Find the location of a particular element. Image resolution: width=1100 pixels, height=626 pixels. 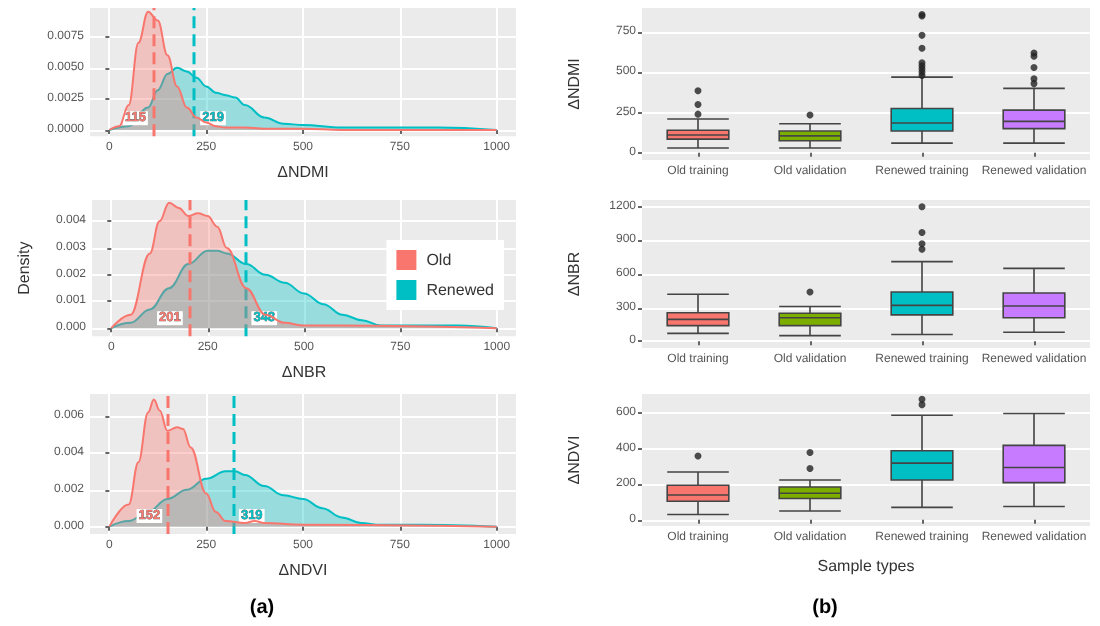

y-axis-title: Density is located at coordinates (24, 268).